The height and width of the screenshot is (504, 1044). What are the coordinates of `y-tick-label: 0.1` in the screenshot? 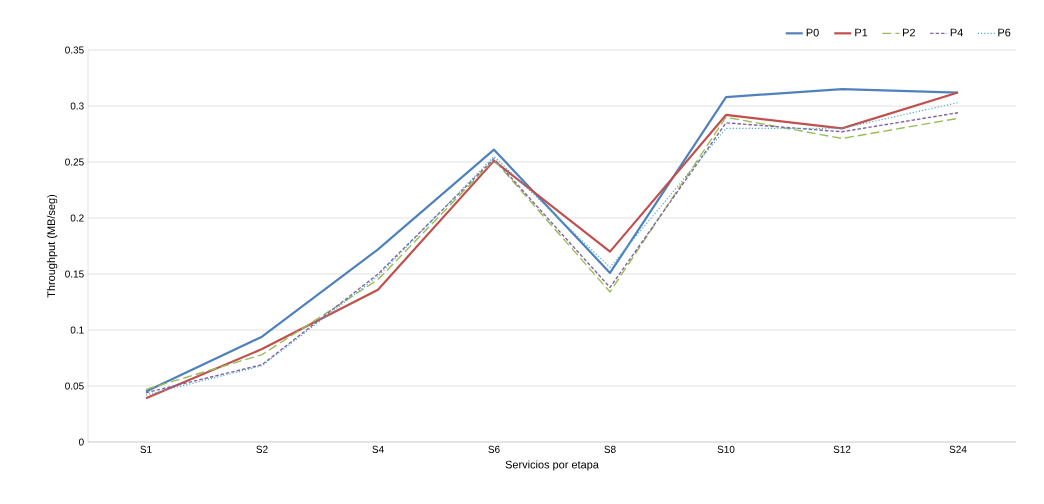 It's located at (77, 330).